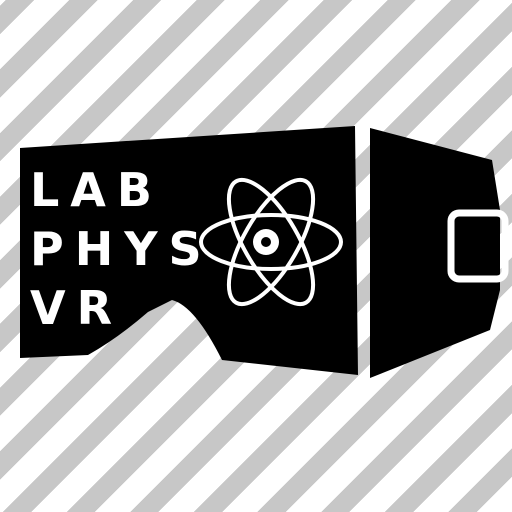 This screenshot has width=512, height=512. I want to click on logo-line-phys: PHYS, so click(121, 249).